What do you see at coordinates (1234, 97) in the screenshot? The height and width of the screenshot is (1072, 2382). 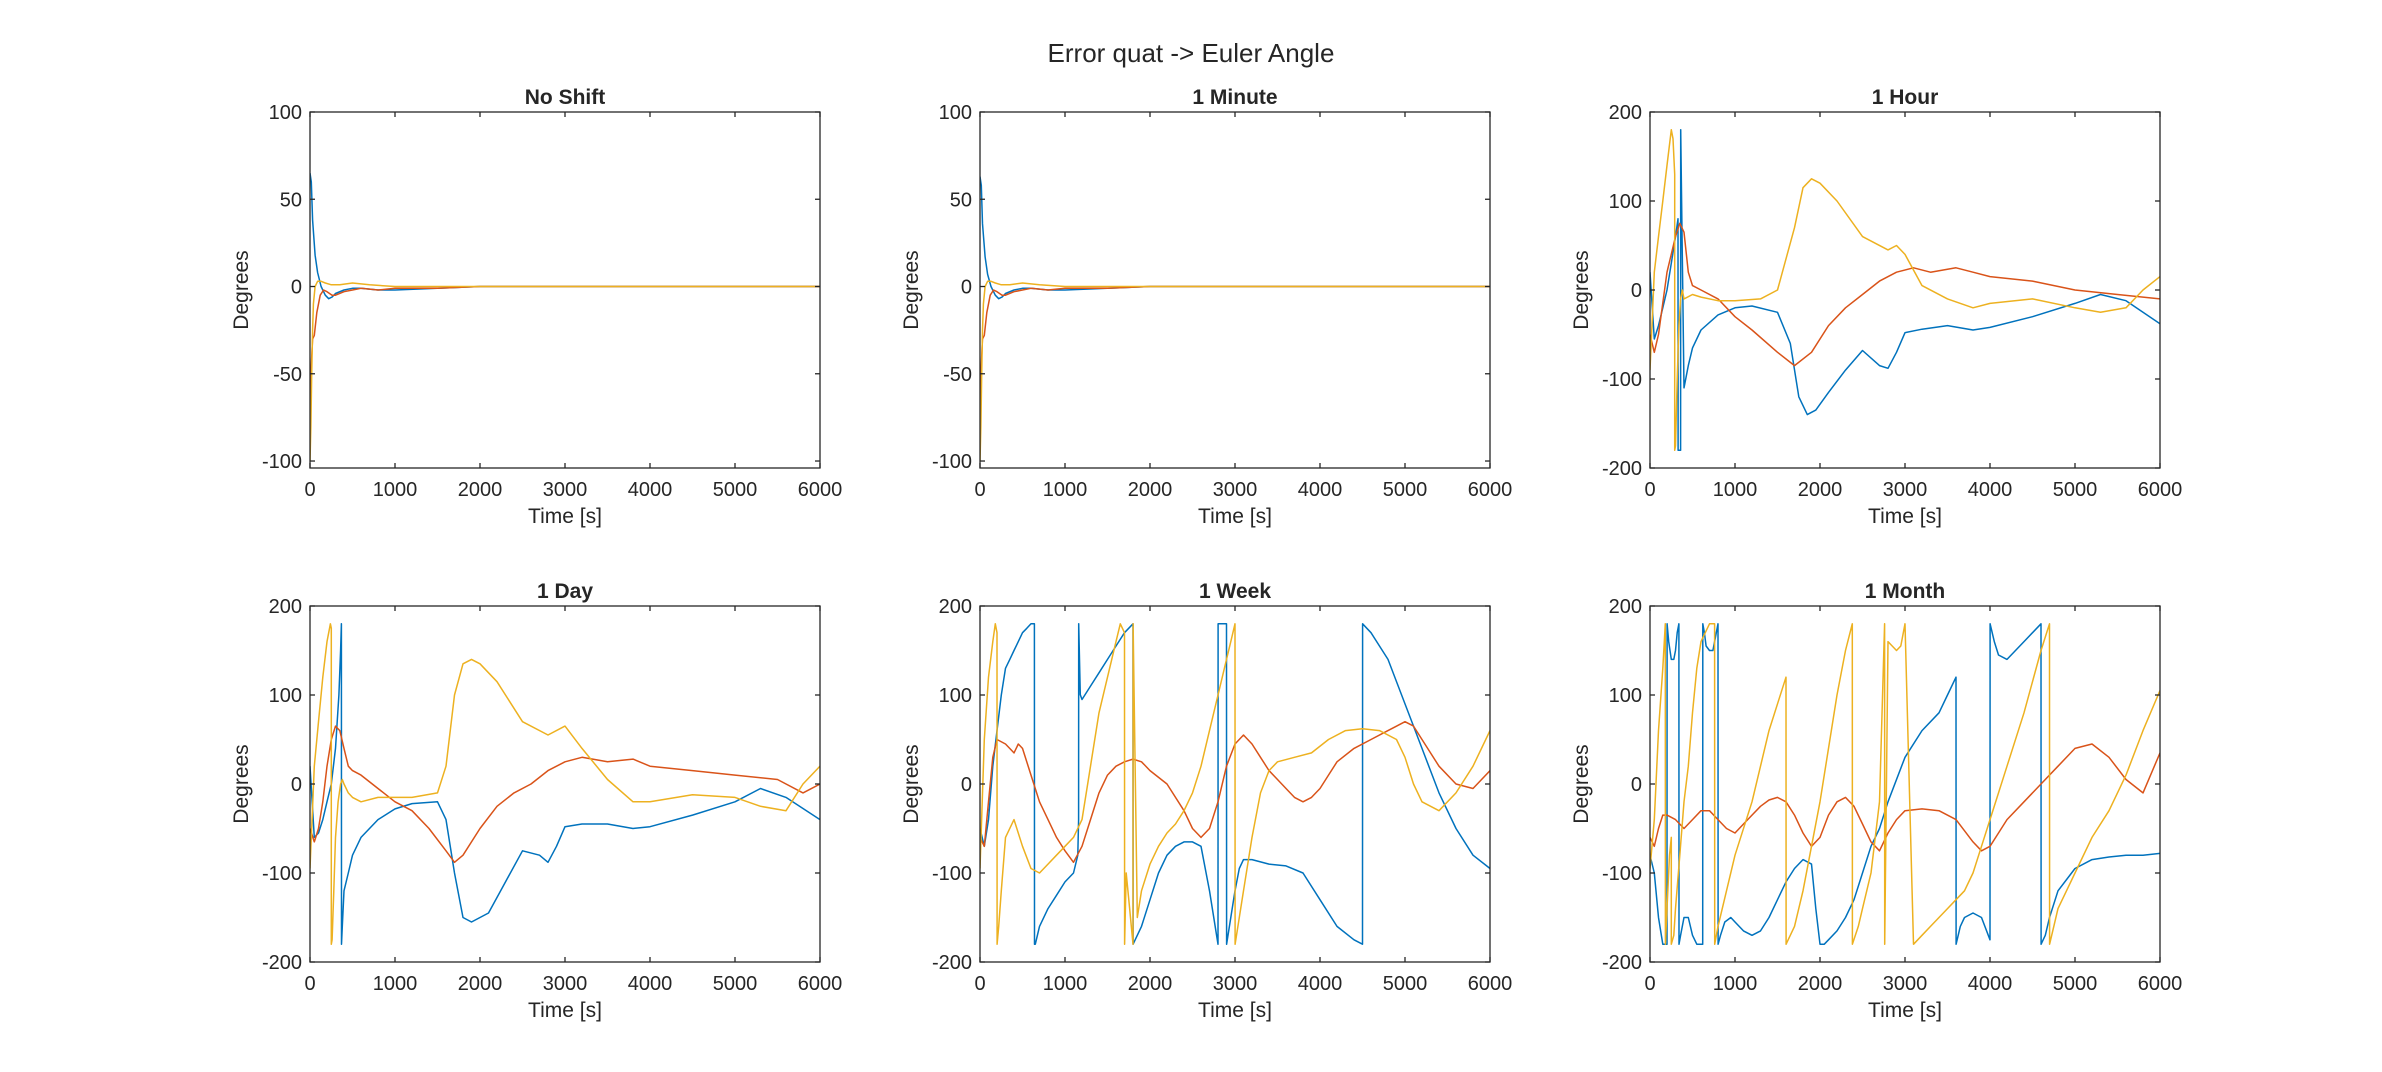 I see `subplot-title: 1 Minute` at bounding box center [1234, 97].